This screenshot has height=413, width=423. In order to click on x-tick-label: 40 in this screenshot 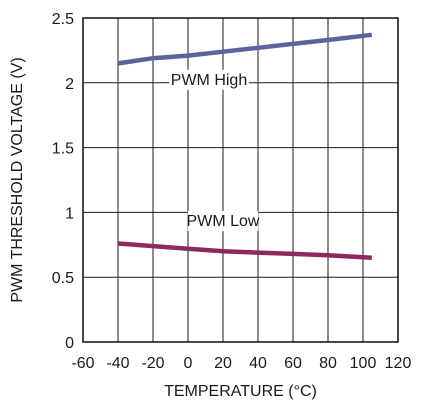, I will do `click(258, 363)`.